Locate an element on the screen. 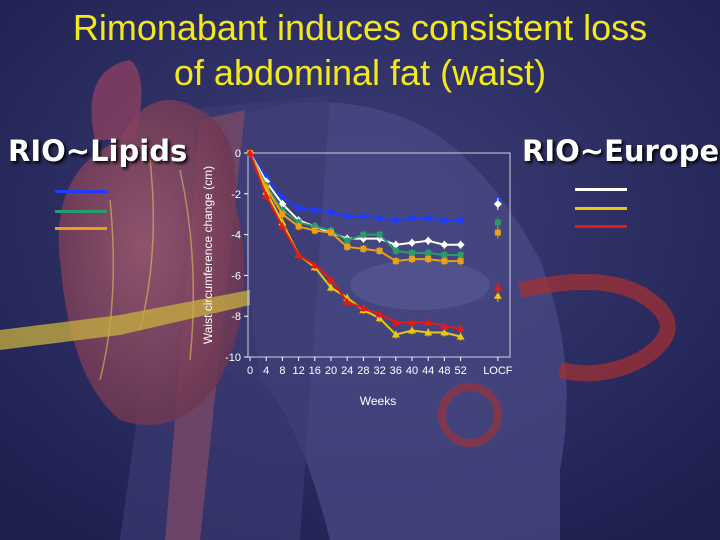  x-tick-label: 24 is located at coordinates (347, 371).